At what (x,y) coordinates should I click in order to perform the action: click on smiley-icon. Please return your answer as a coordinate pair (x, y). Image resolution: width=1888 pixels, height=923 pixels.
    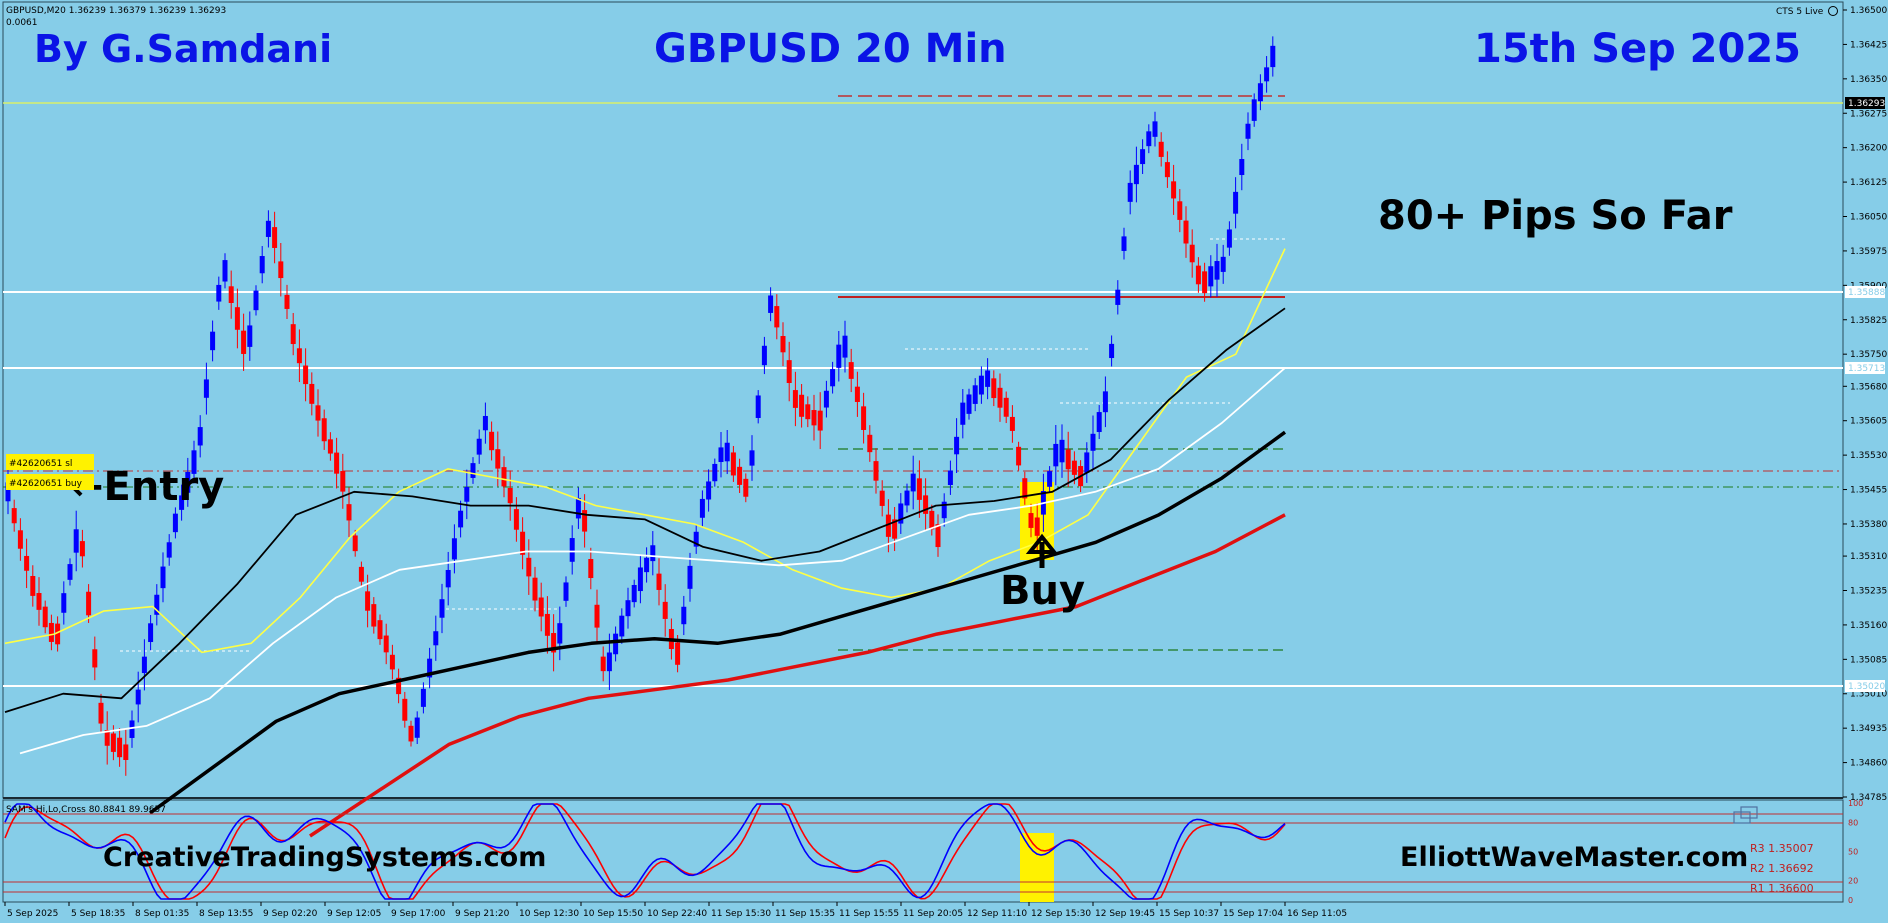
    Looking at the image, I should click on (1833, 11).